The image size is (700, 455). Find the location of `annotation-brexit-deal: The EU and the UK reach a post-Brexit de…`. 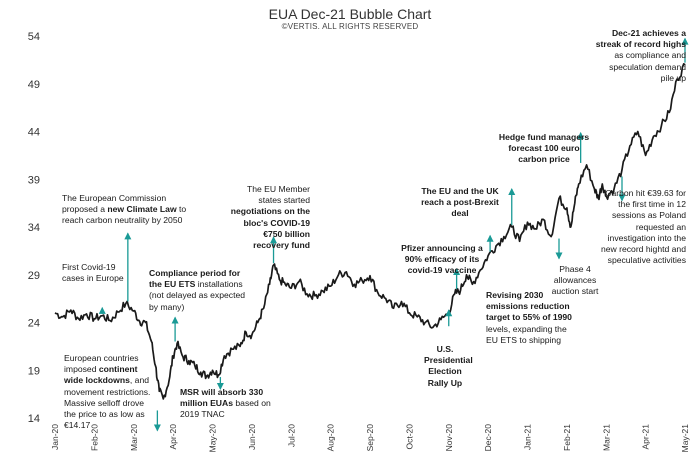

annotation-brexit-deal: The EU and the UK reach a post-Brexit de… is located at coordinates (460, 202).